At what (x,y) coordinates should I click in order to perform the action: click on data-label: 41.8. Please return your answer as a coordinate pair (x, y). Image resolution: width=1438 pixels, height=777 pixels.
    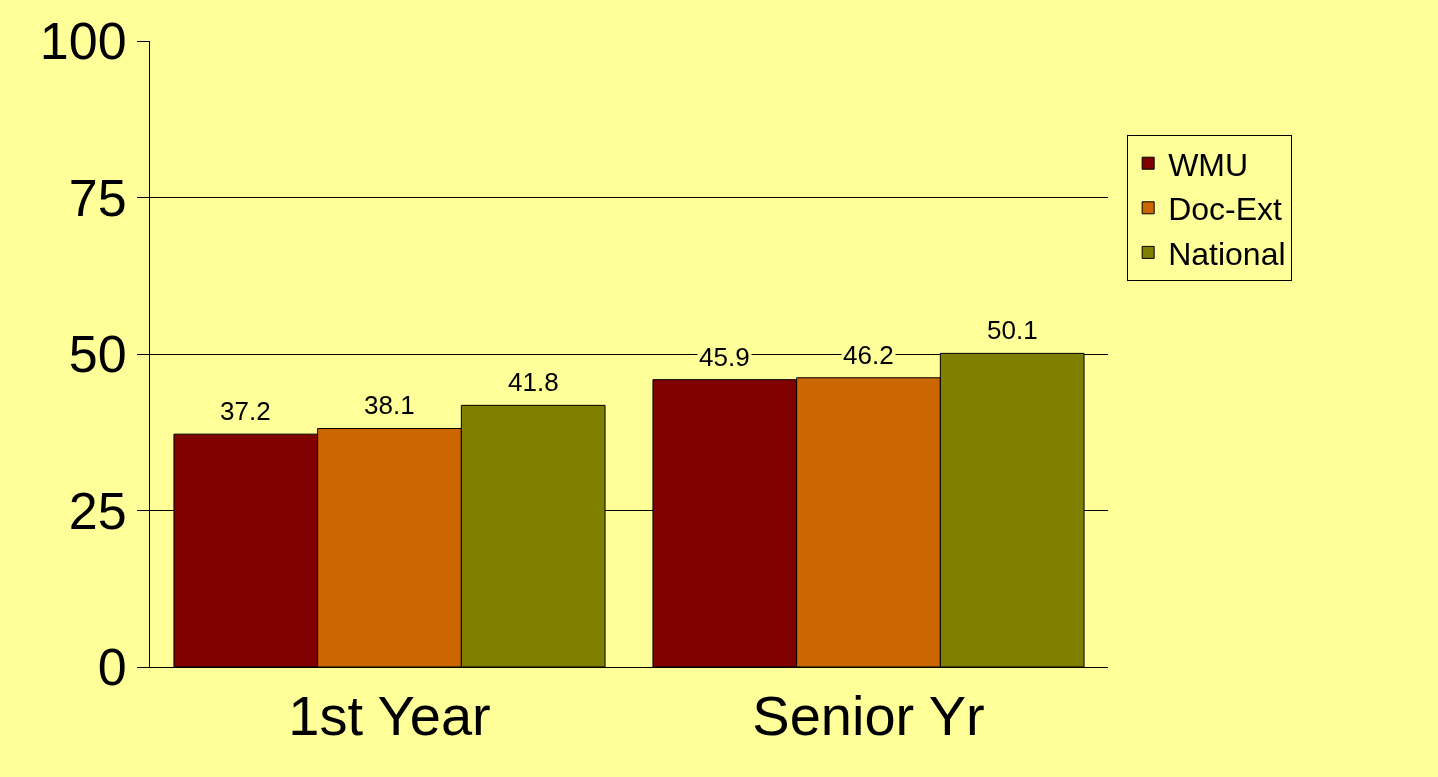
    Looking at the image, I should click on (533, 382).